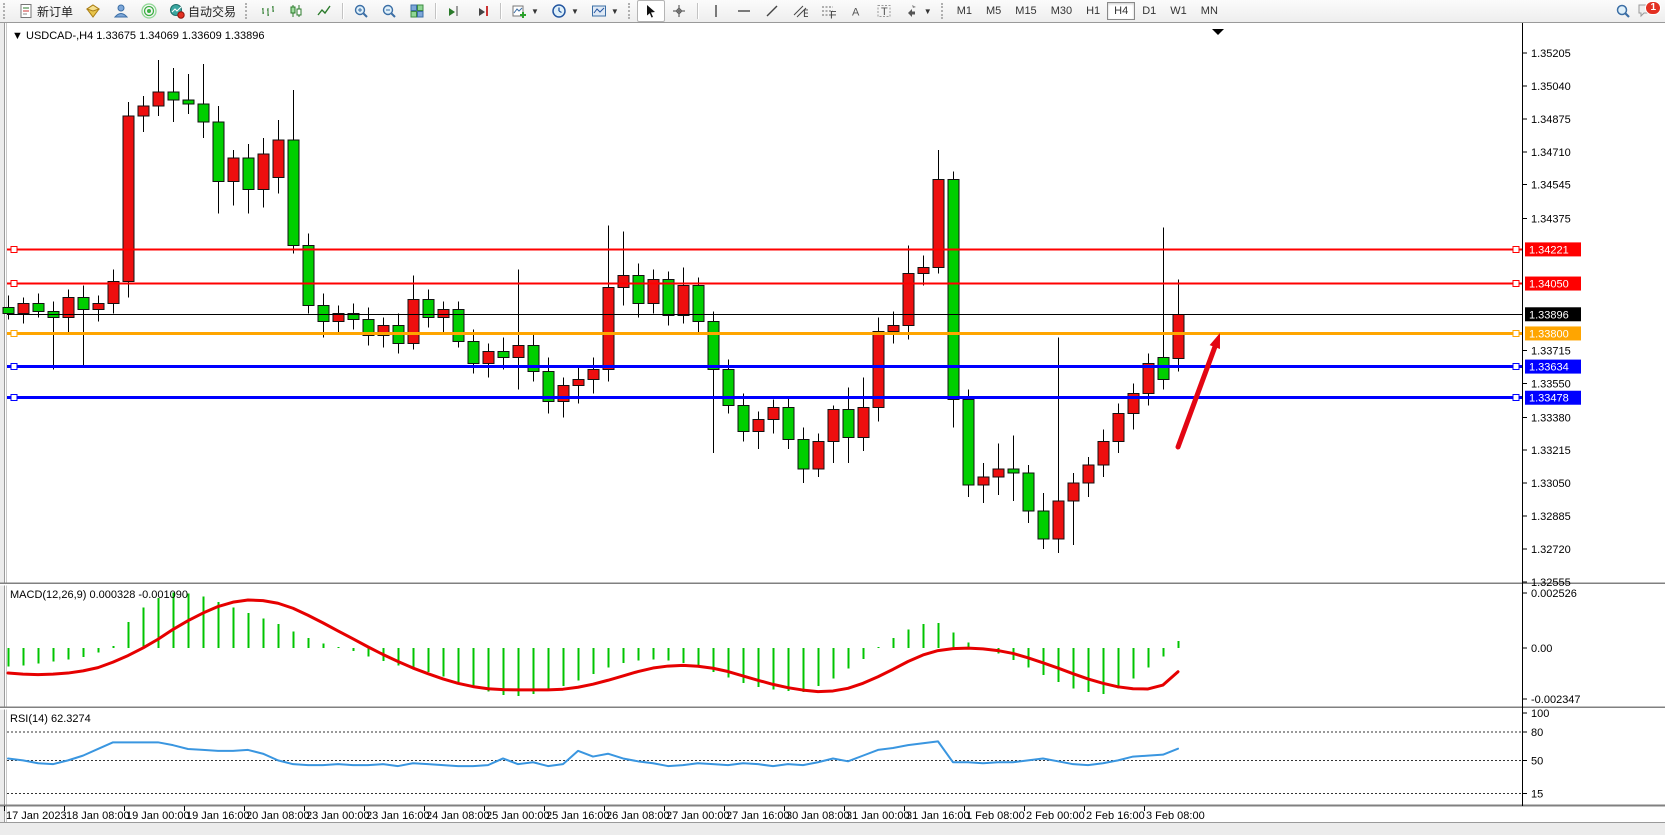 This screenshot has height=835, width=1665. I want to click on new-order-label: 新订单, so click(55, 11).